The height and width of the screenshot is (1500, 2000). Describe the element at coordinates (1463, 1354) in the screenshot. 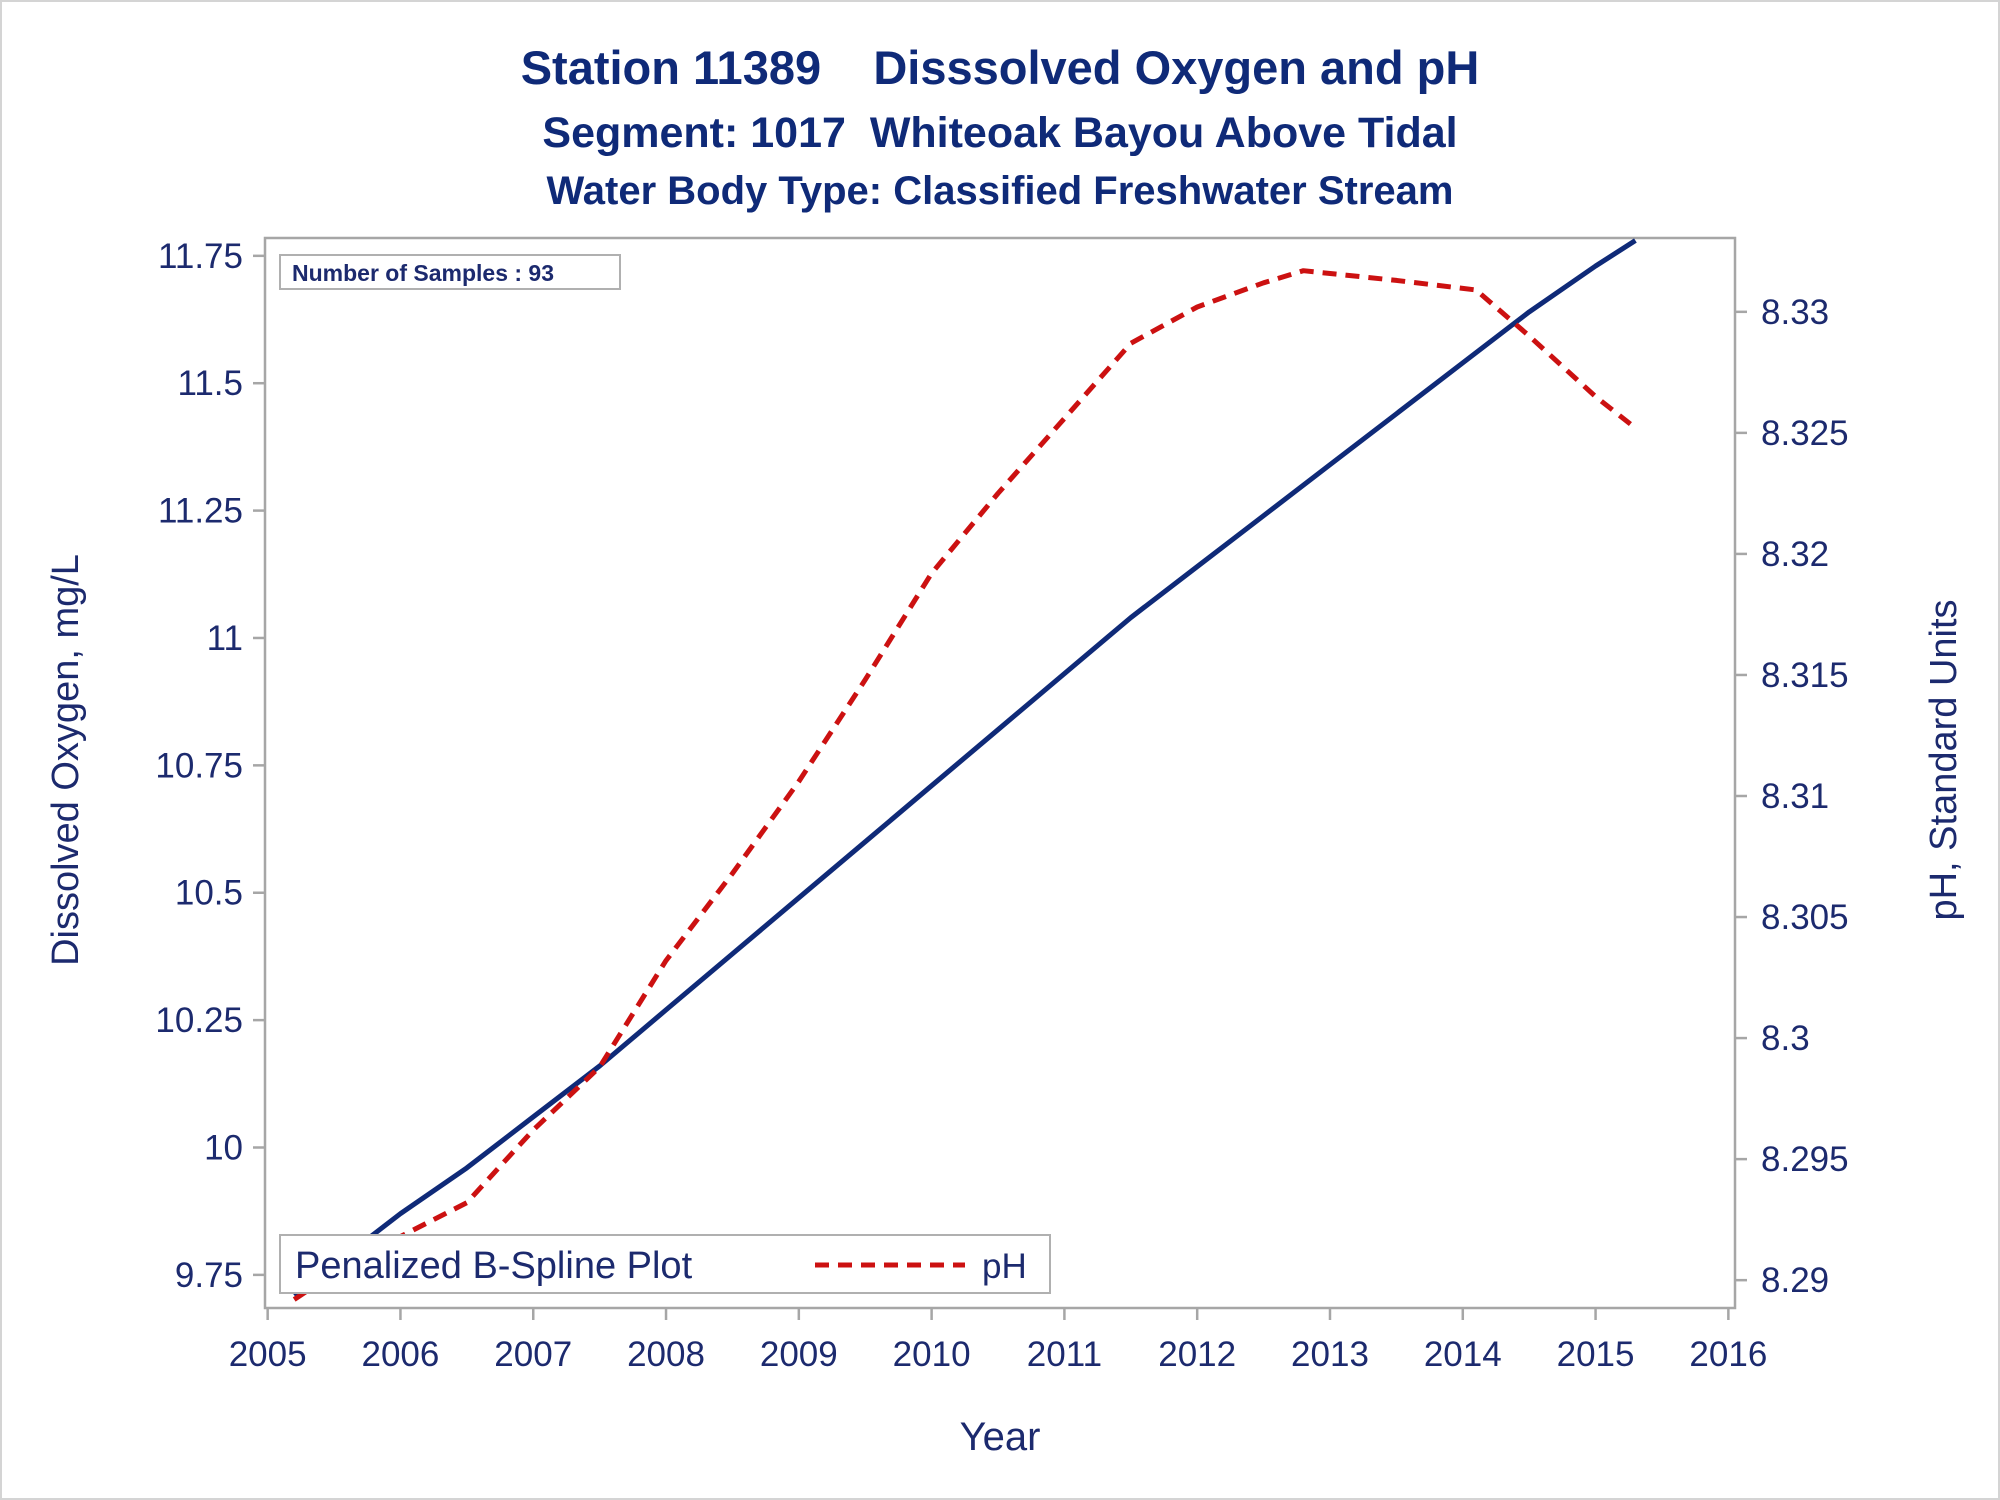

I see `x-tick-label: 2014` at that location.